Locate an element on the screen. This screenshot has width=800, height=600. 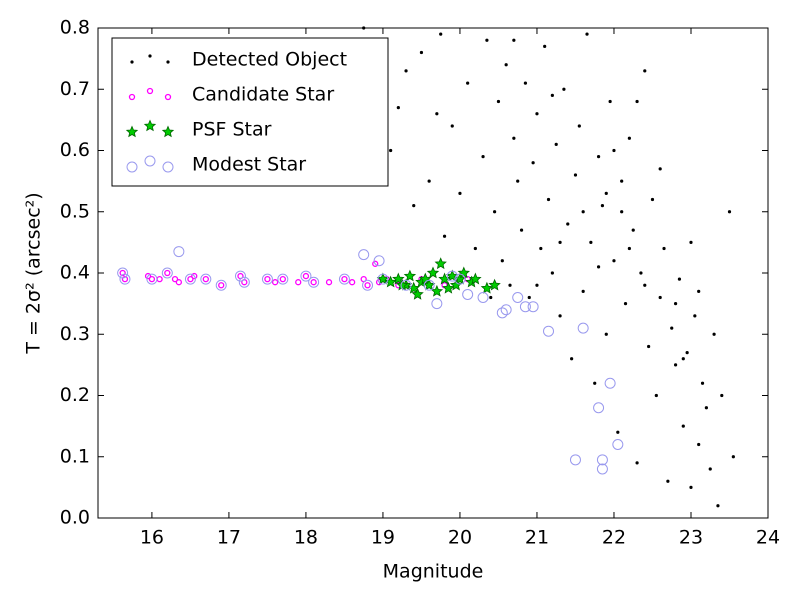
y-tick-label: 0.1 is located at coordinates (75, 456).